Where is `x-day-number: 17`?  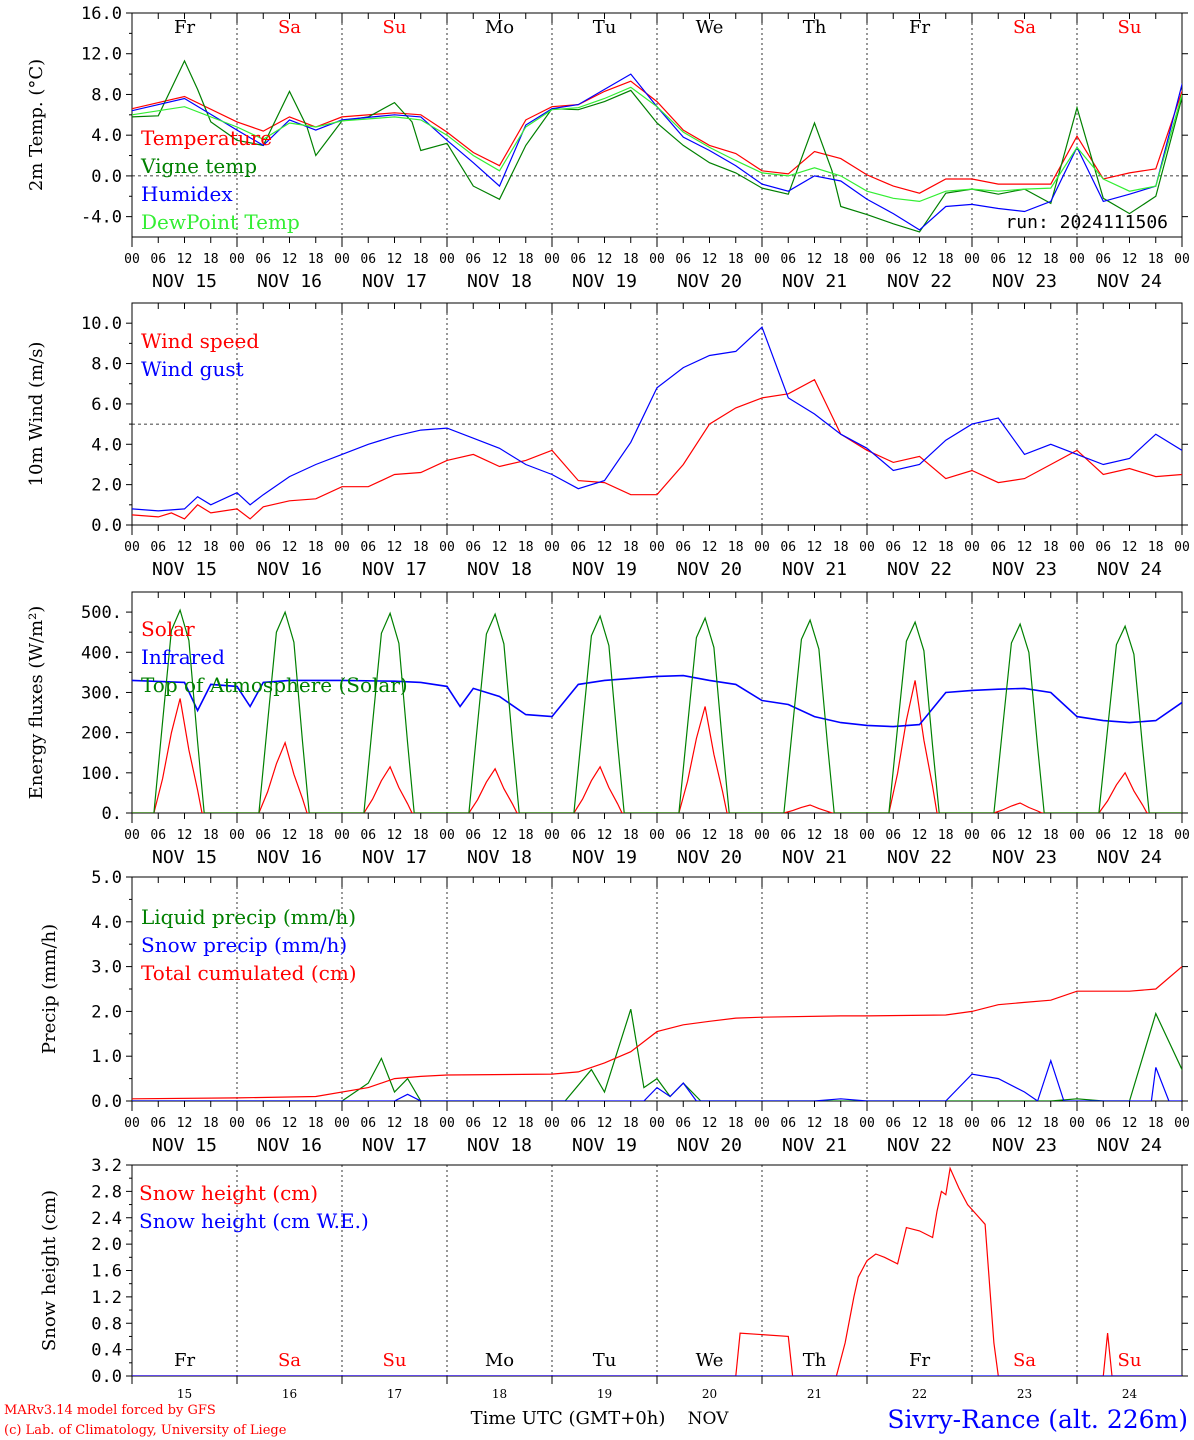 x-day-number: 17 is located at coordinates (394, 1394).